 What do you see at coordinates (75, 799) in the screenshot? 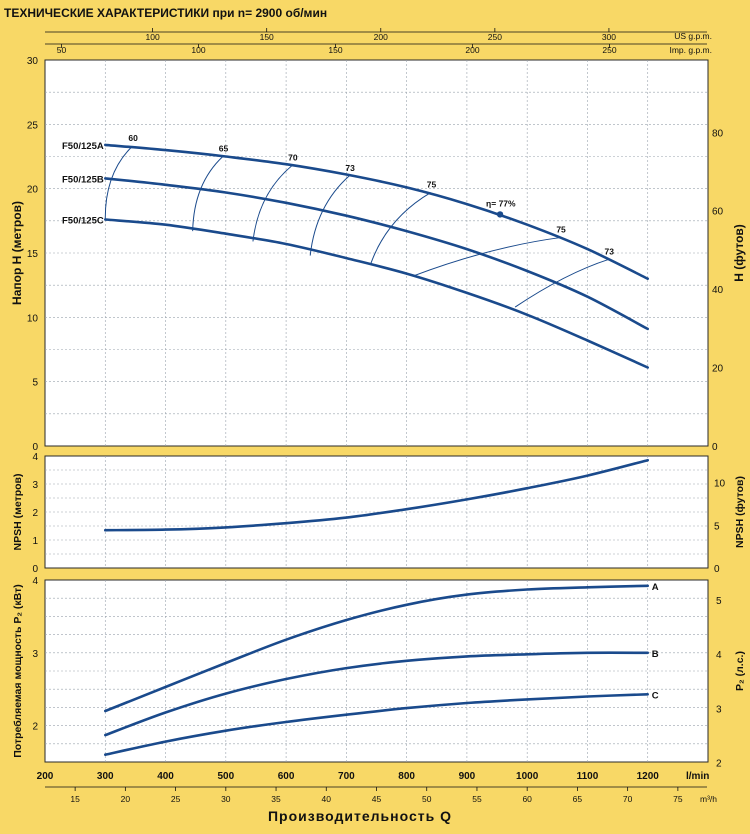
I see `m3h-tick-label: 15` at bounding box center [75, 799].